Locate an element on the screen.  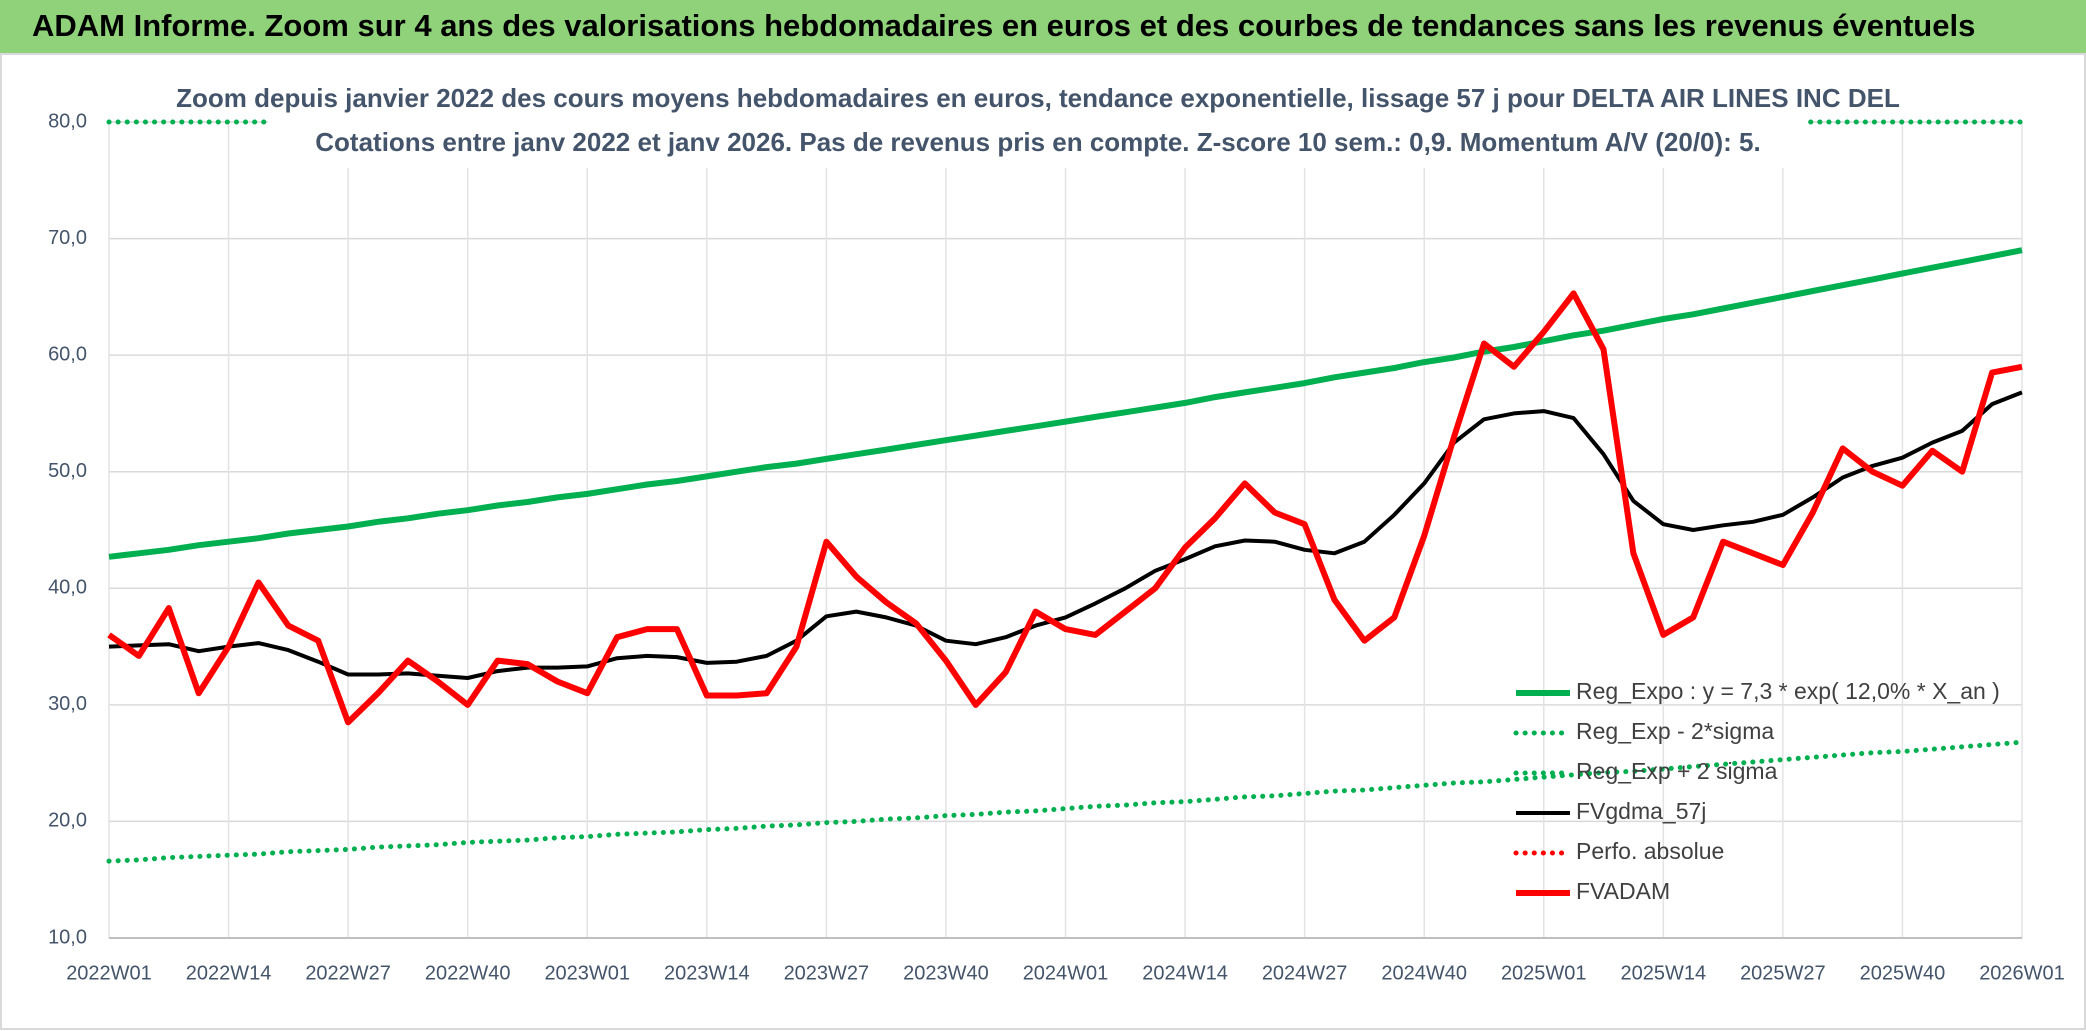
x-tick-label: 2024W14 is located at coordinates (1185, 973).